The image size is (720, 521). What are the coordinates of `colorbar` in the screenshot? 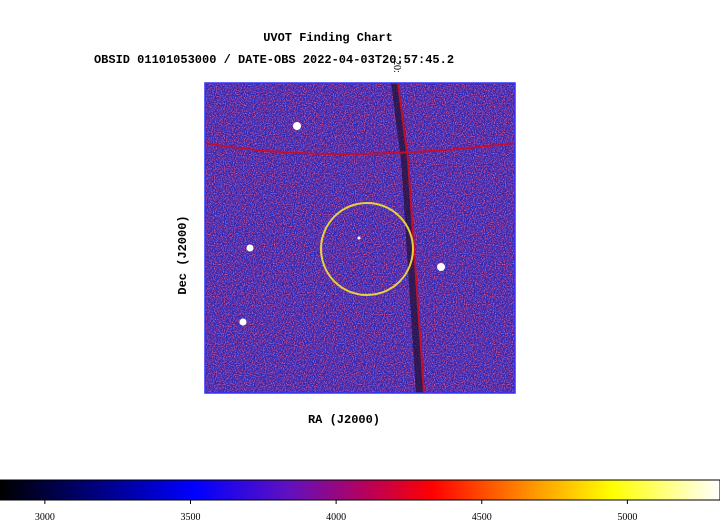 It's located at (360, 490).